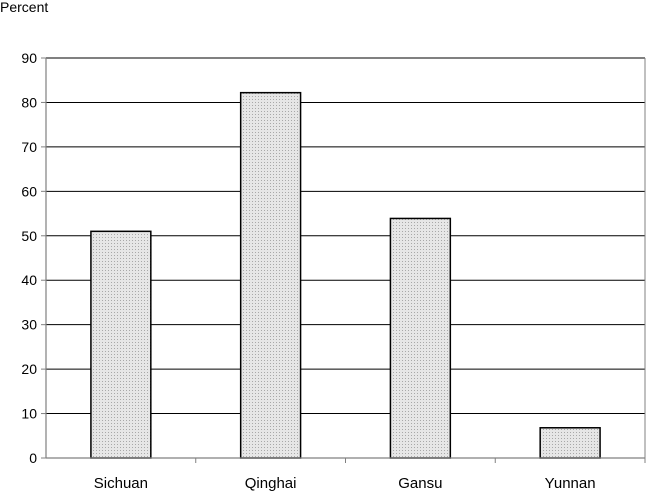  Describe the element at coordinates (33, 458) in the screenshot. I see `y-tick-label: 0` at that location.